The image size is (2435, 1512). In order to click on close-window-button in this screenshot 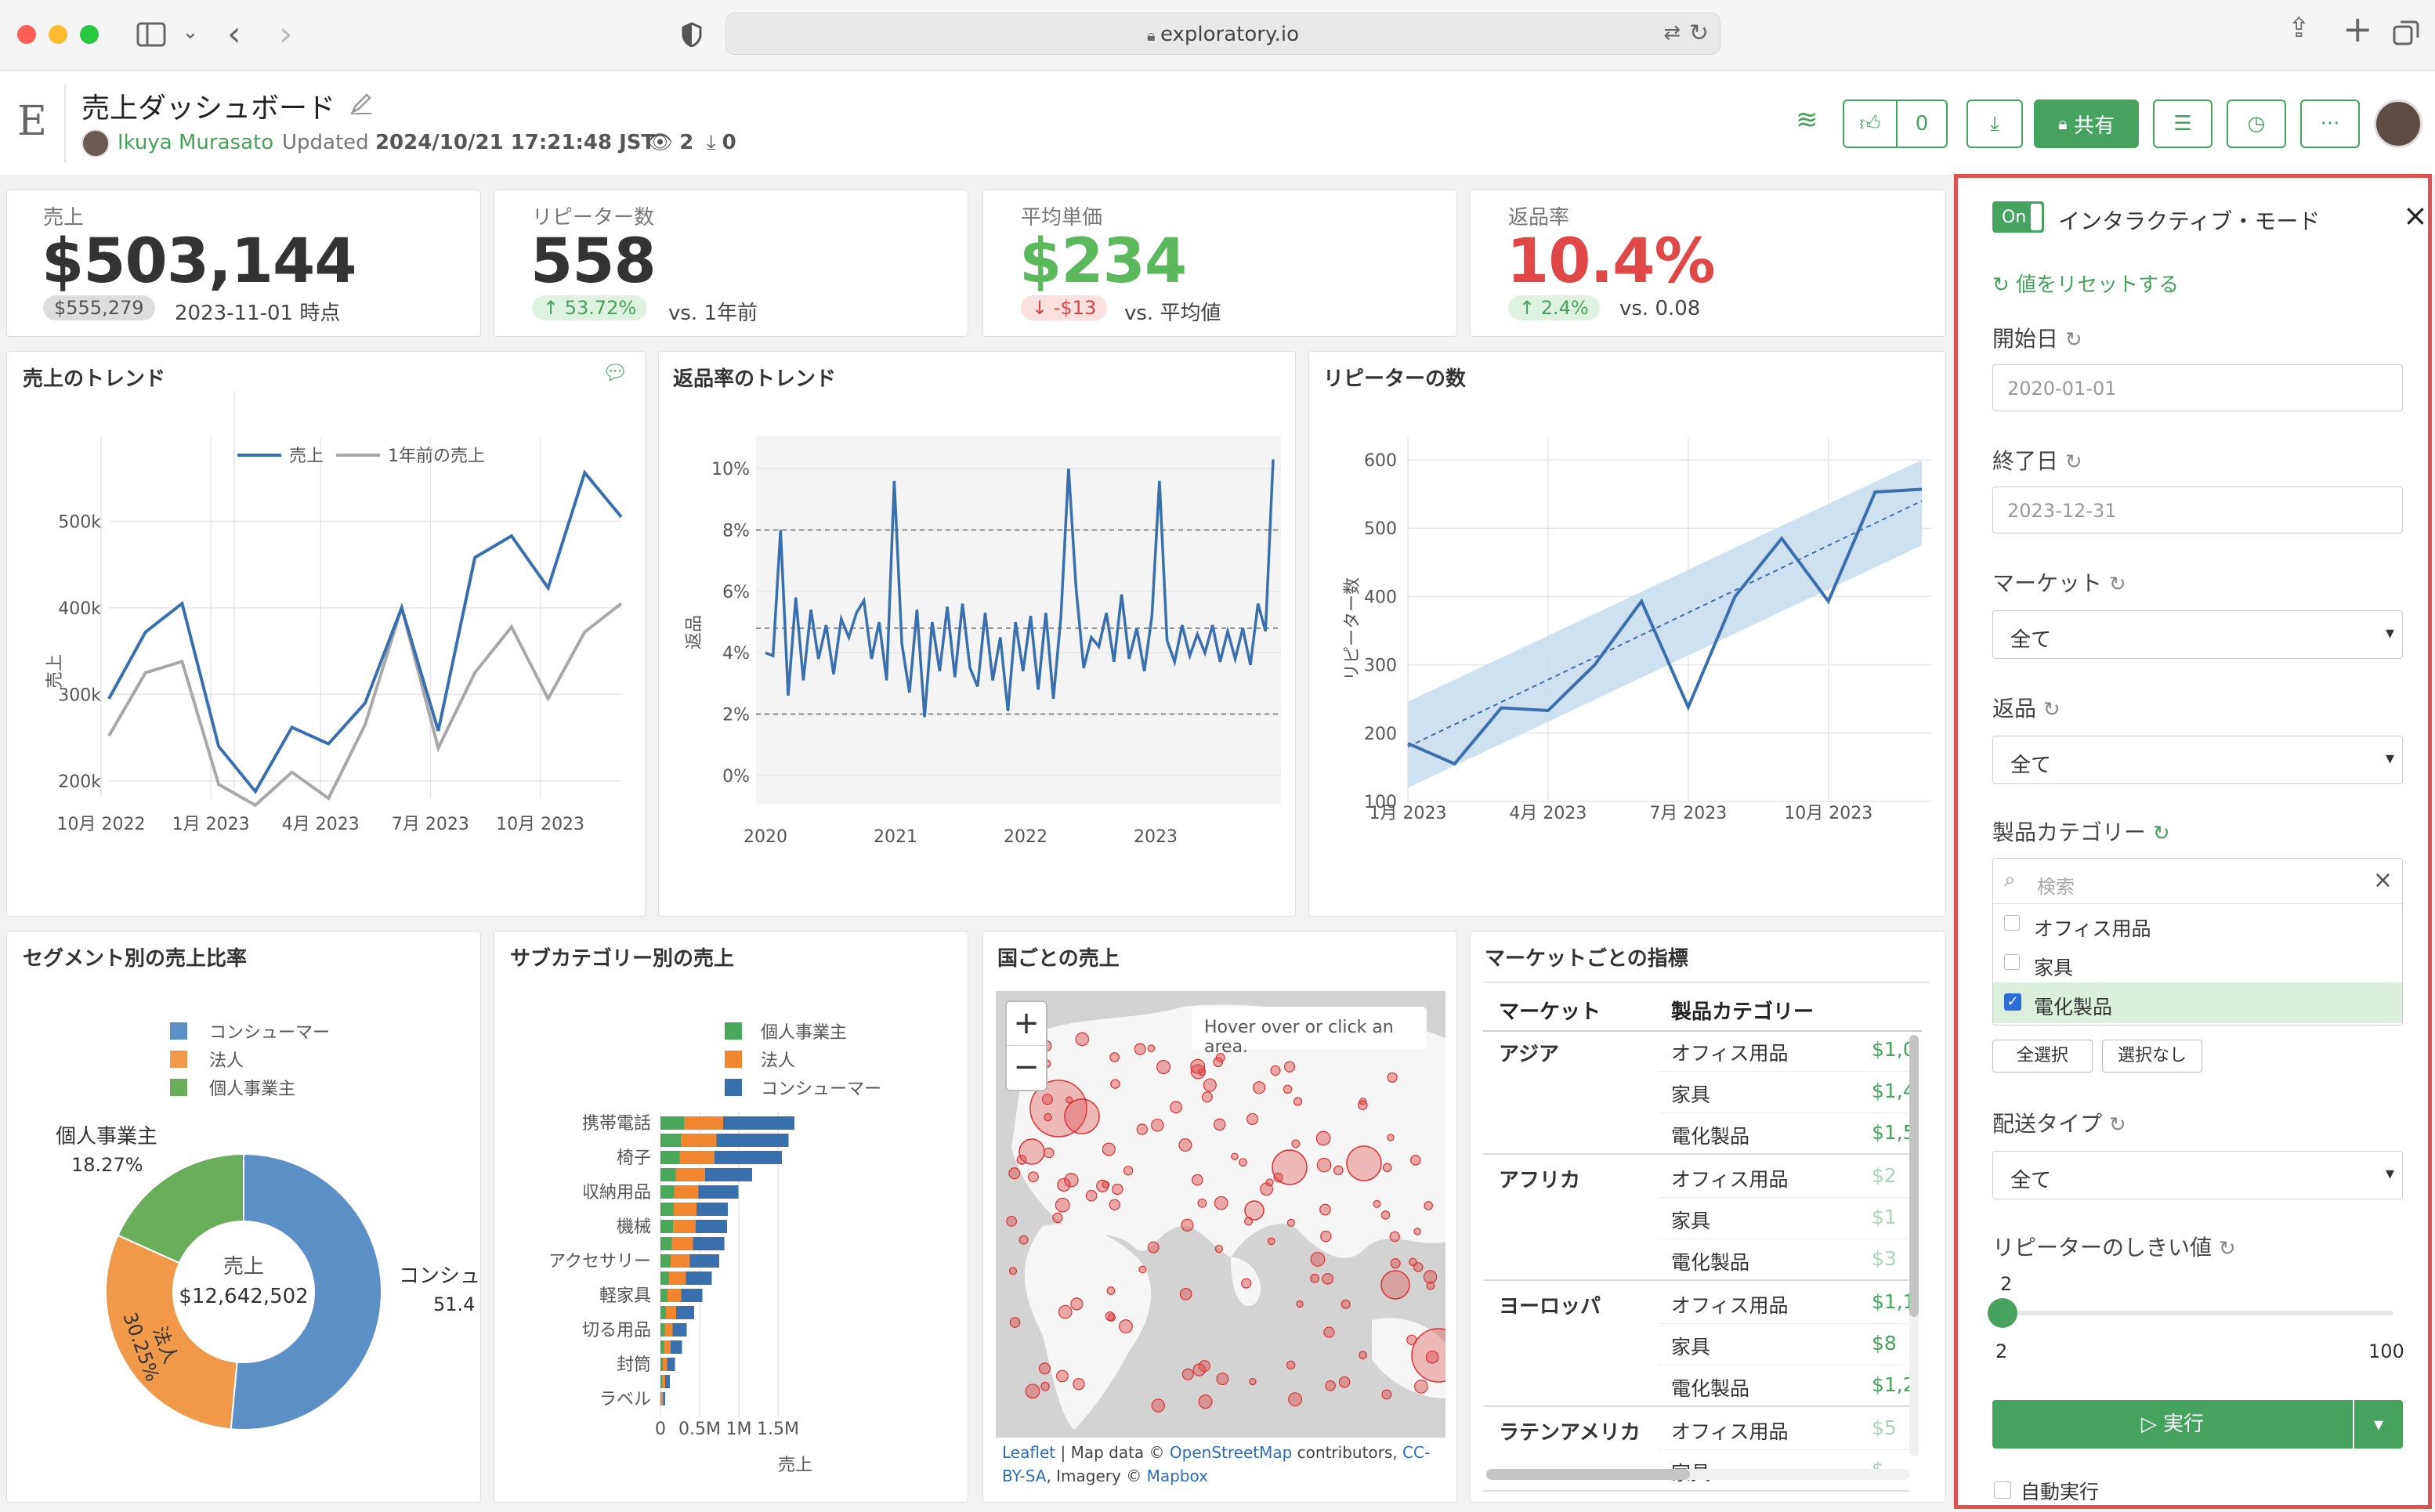, I will do `click(26, 34)`.